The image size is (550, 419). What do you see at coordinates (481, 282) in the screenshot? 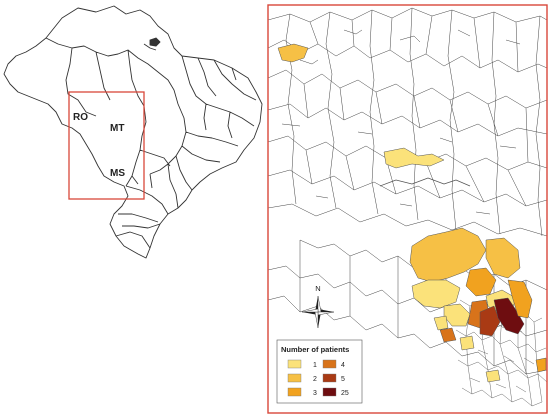
I see `region-orange-south` at bounding box center [481, 282].